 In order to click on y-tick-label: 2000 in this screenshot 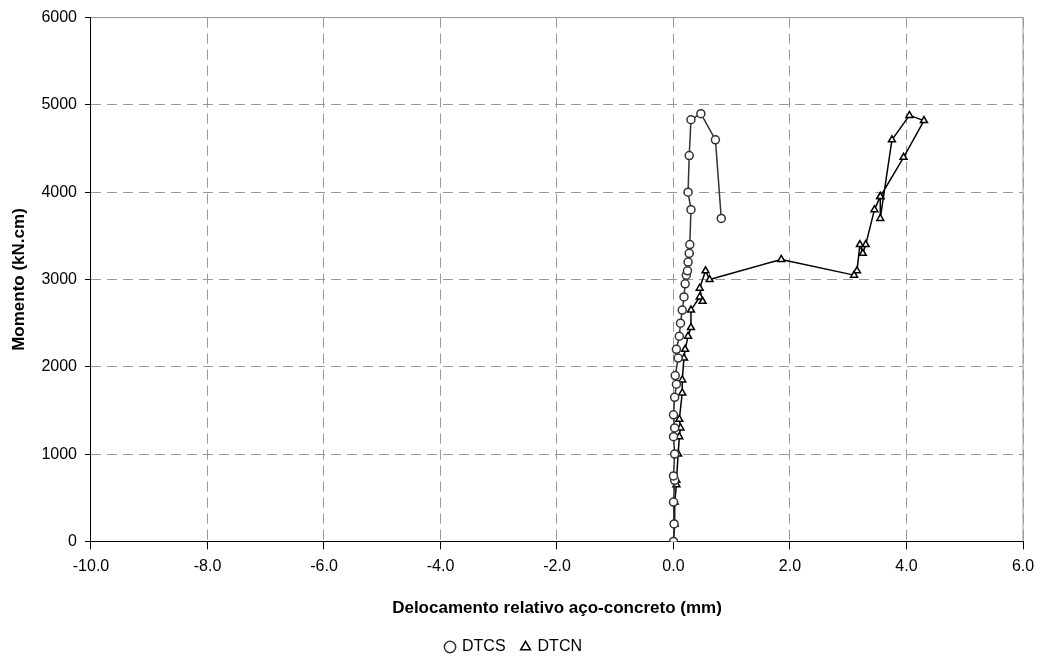, I will do `click(59, 366)`.